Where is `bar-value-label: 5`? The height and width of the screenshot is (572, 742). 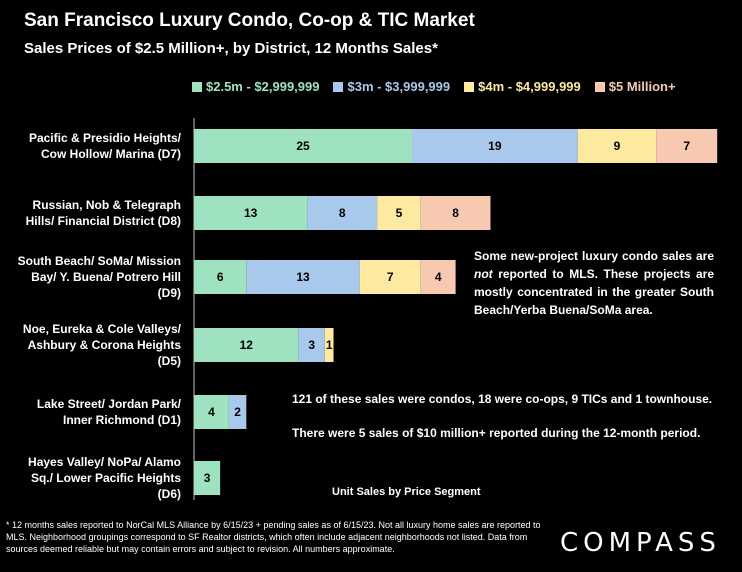 bar-value-label: 5 is located at coordinates (399, 213).